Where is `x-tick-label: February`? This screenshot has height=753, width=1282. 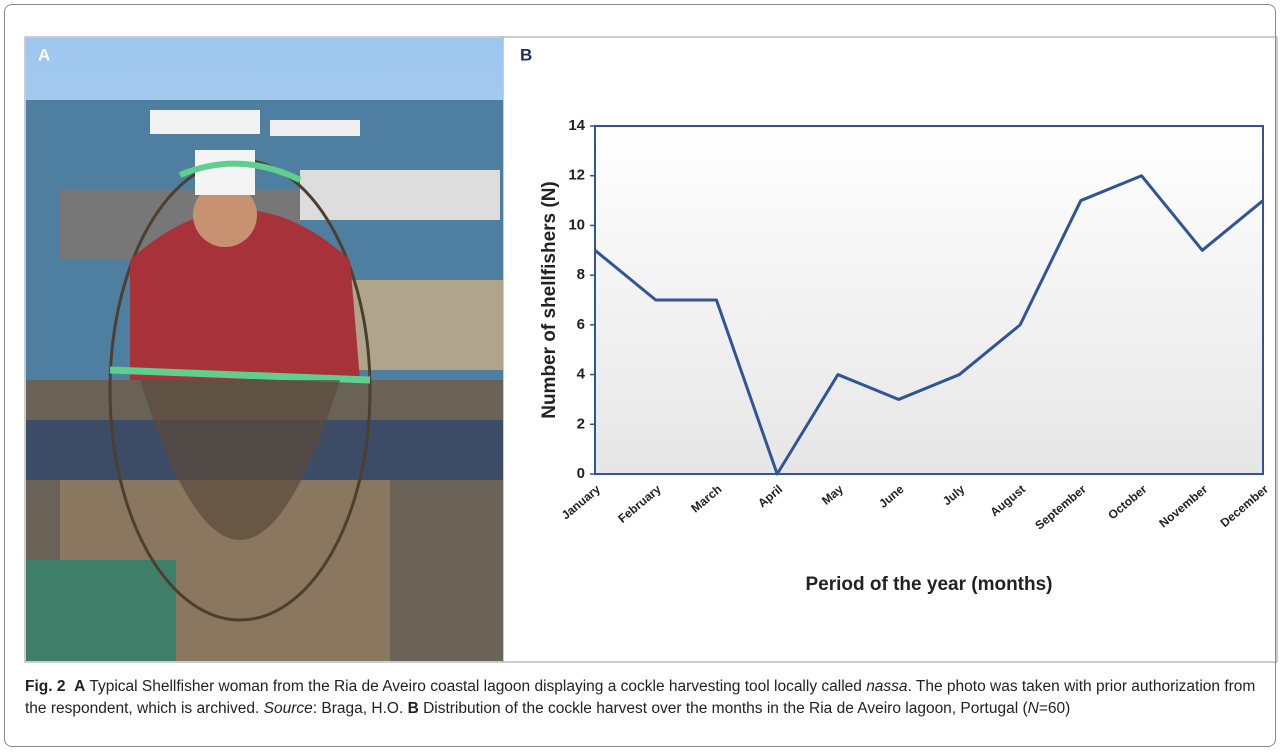
x-tick-label: February is located at coordinates (639, 504).